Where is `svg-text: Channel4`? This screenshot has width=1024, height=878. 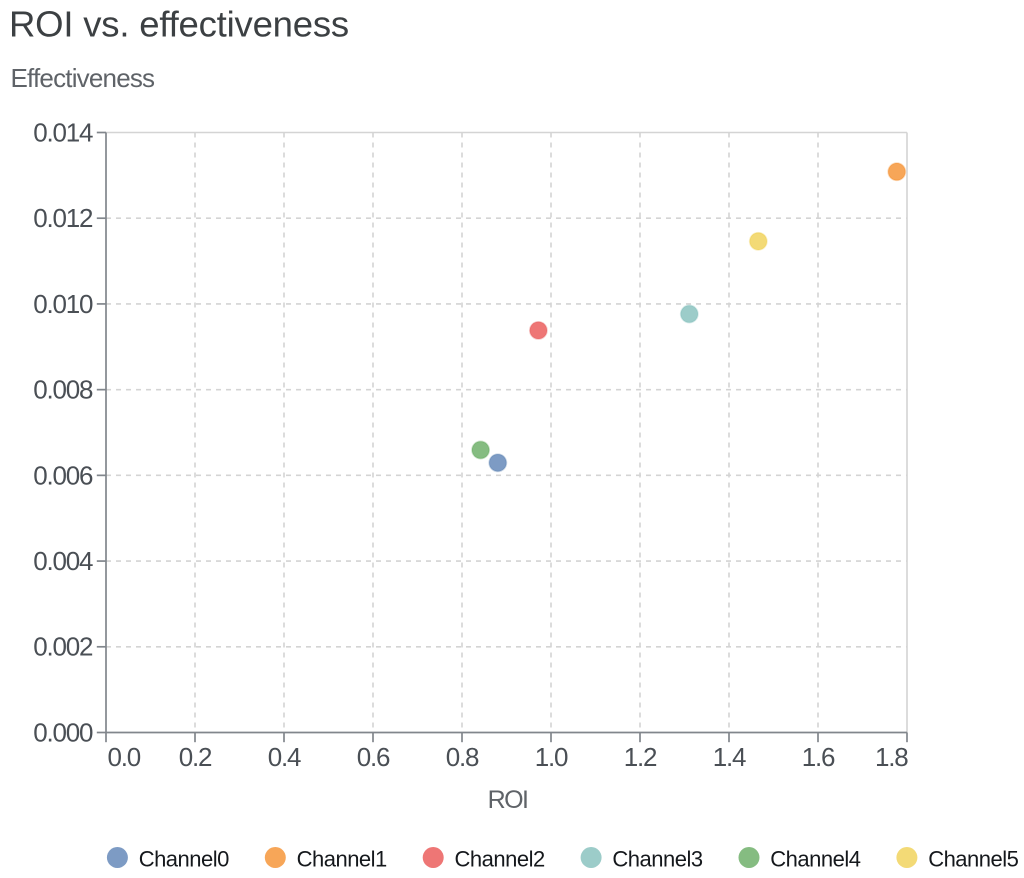 svg-text: Channel4 is located at coordinates (815, 858).